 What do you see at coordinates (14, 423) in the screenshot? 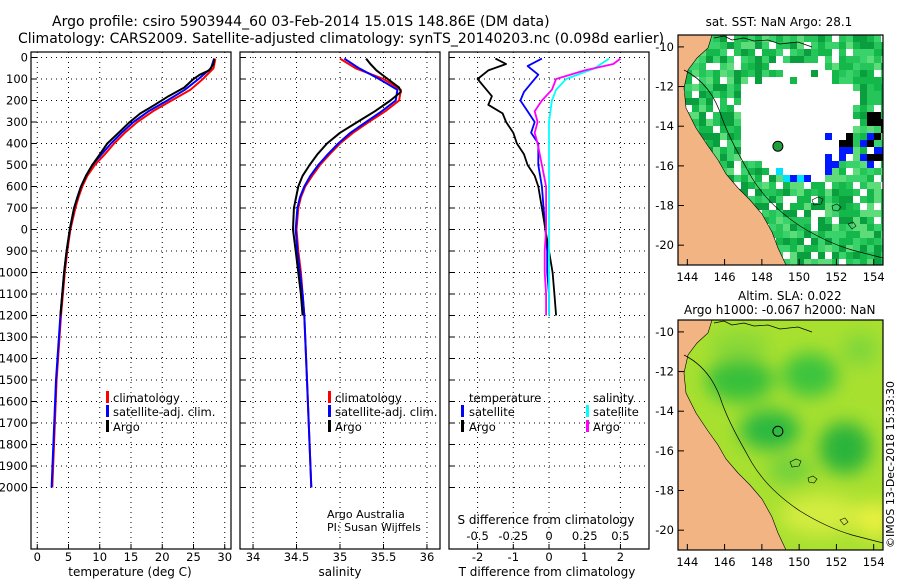
I see `depth-tick-label: 1700` at bounding box center [14, 423].